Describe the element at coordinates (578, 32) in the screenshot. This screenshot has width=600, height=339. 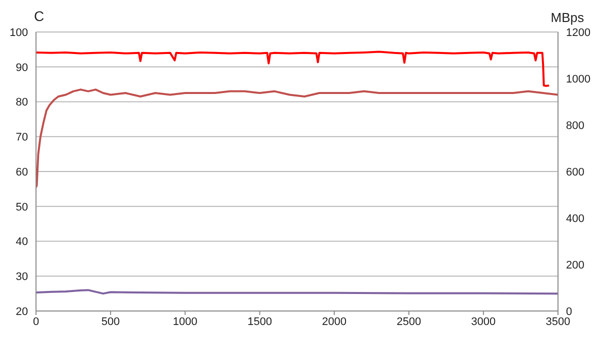
I see `y2-tick-label: 1200` at that location.